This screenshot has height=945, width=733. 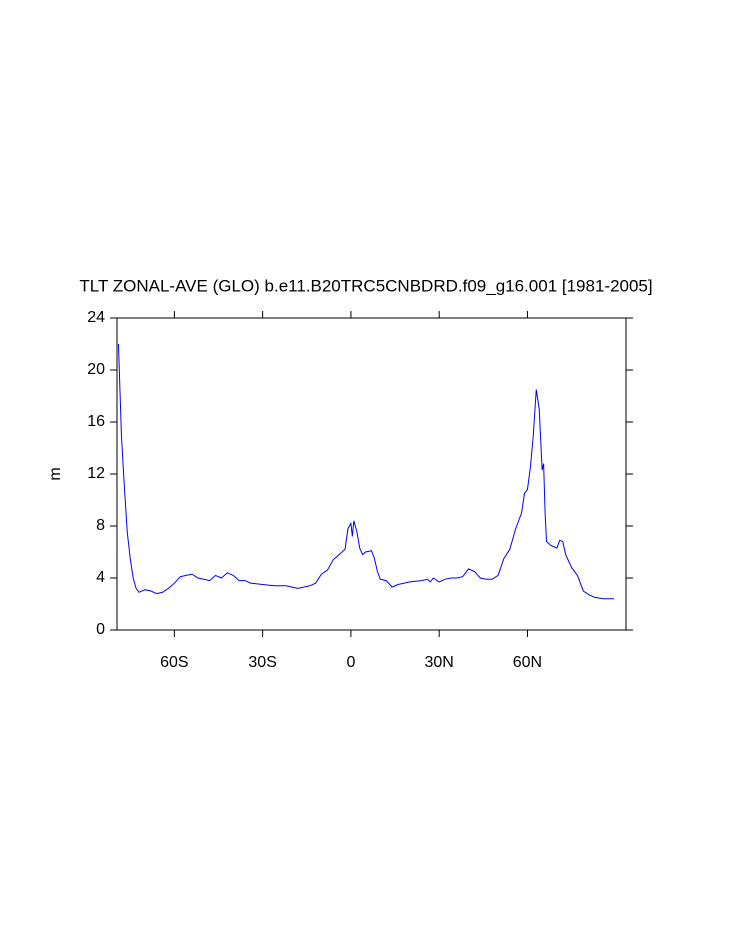 I want to click on y-tick-label: 24, so click(x=96, y=317).